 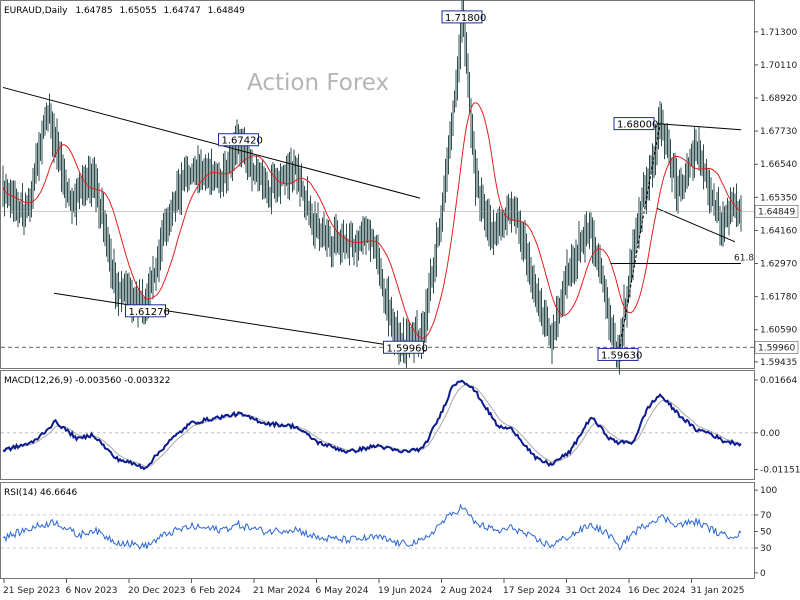 I want to click on fib-618-label: 61.8, so click(x=744, y=259).